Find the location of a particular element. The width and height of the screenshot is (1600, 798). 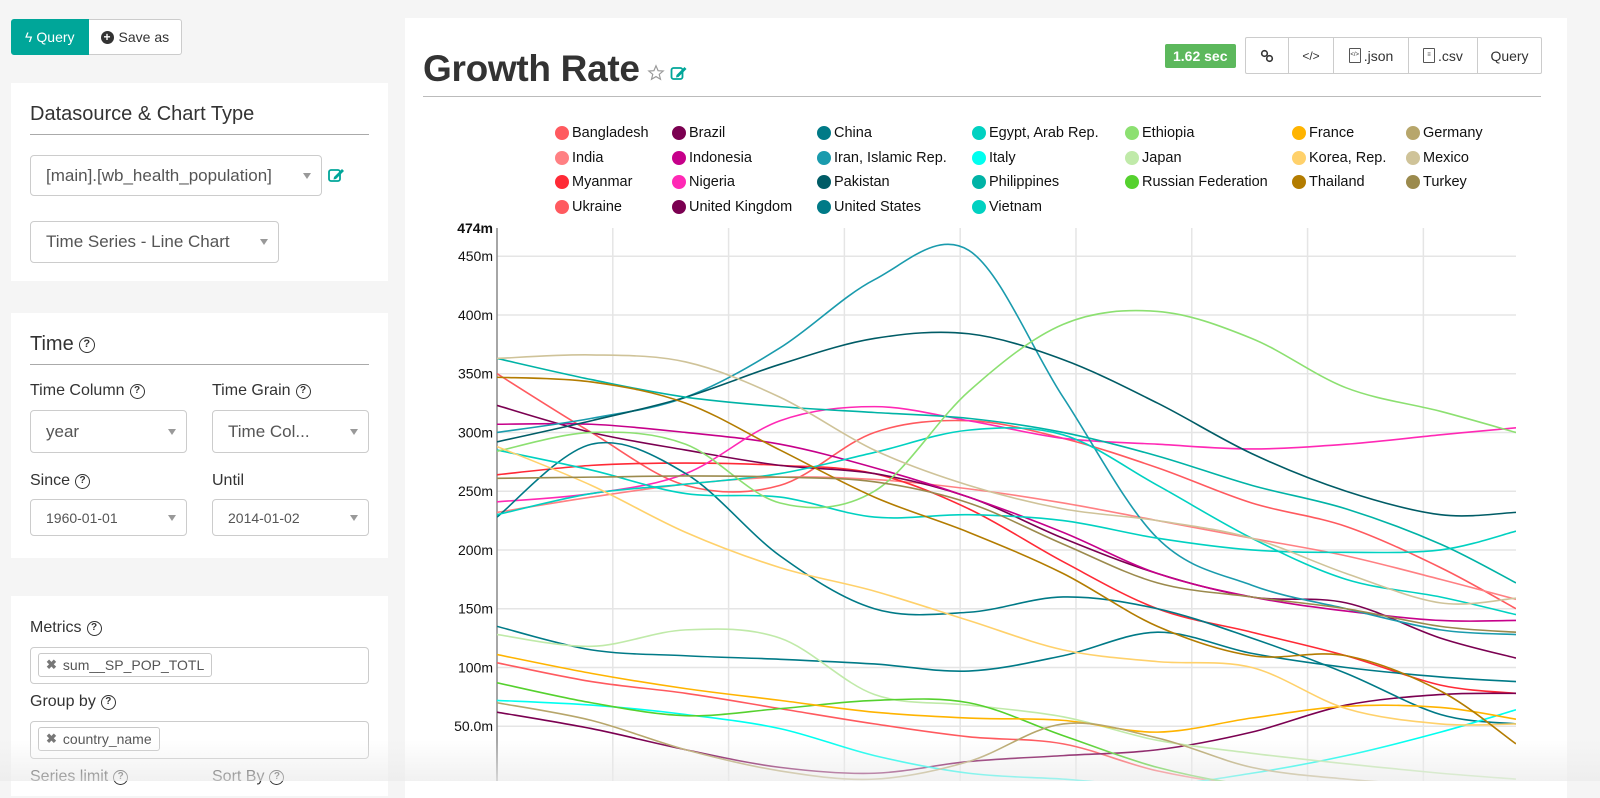

save-as-button: + Save as is located at coordinates (135, 37).